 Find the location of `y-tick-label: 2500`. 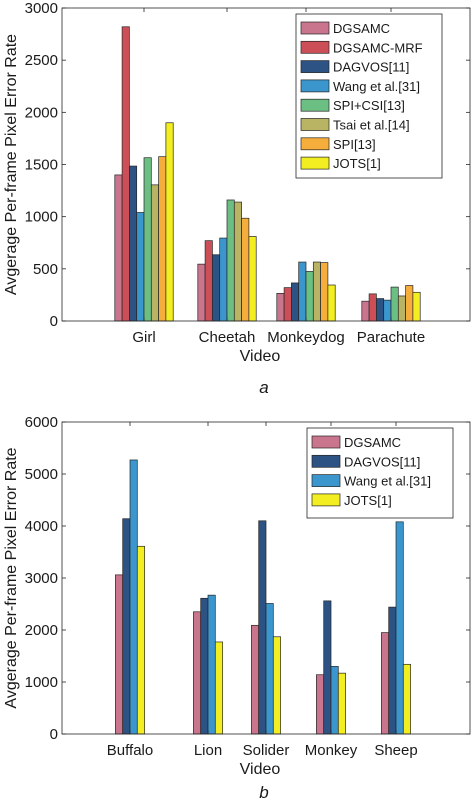

y-tick-label: 2500 is located at coordinates (41, 60).